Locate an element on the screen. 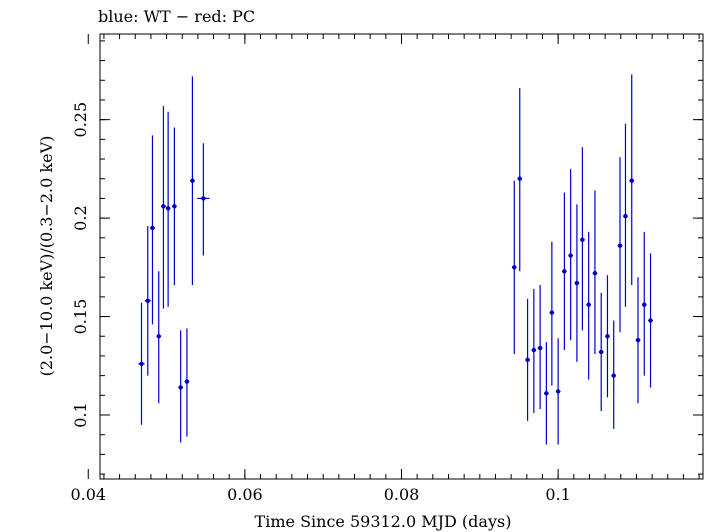  x-tick-label: 0.04 is located at coordinates (88, 494).